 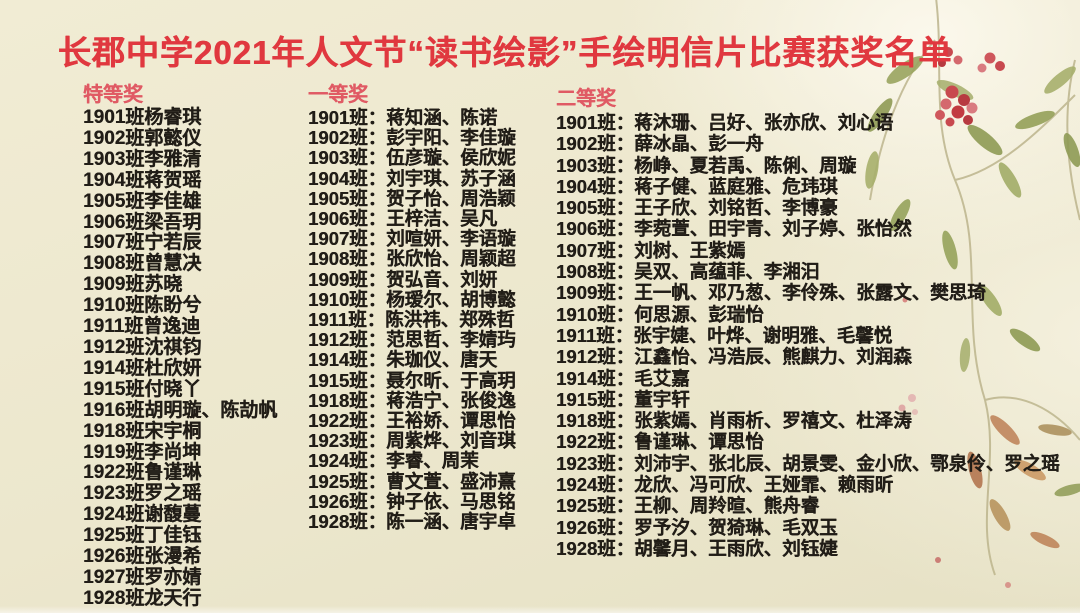 What do you see at coordinates (403, 279) in the screenshot?
I see `winner-entry: 1909班：贺弘音、刘妍` at bounding box center [403, 279].